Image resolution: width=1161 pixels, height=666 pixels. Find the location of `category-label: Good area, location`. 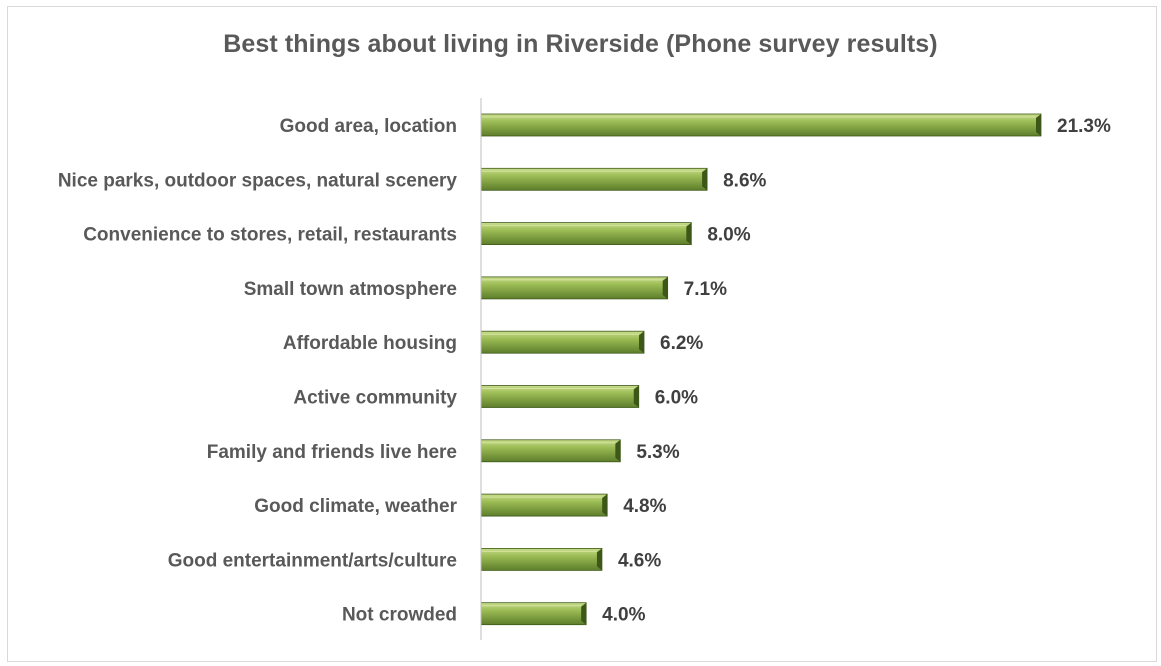

category-label: Good area, location is located at coordinates (368, 126).